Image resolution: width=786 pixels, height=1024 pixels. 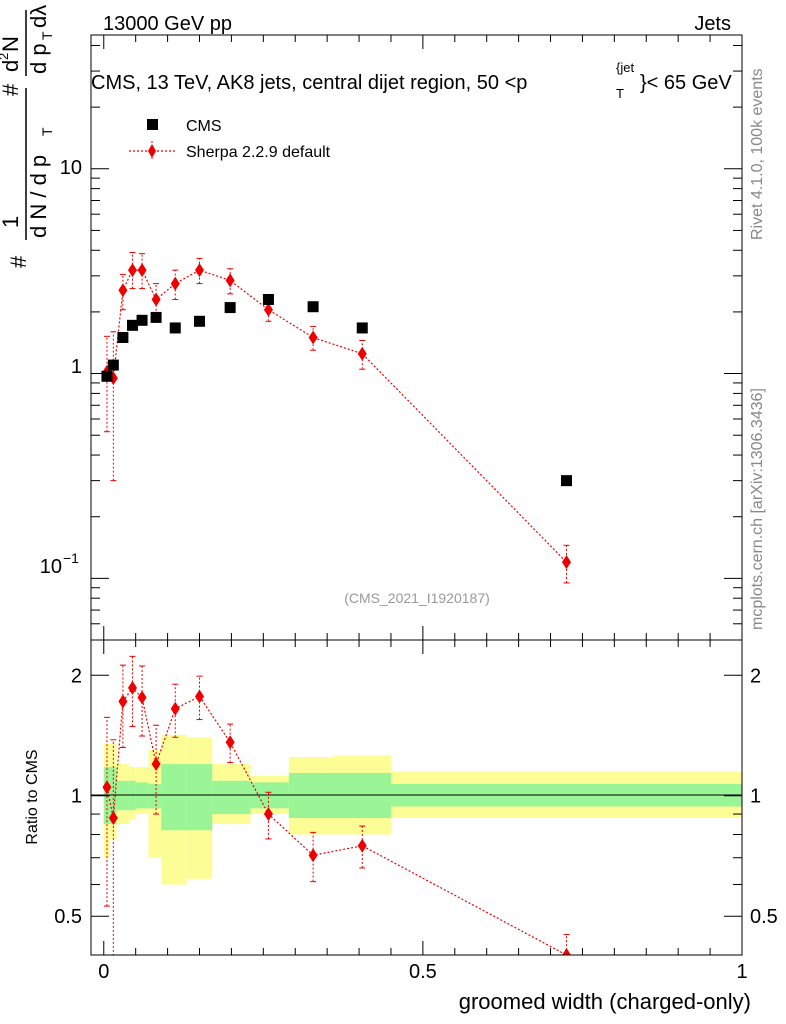 What do you see at coordinates (11, 66) in the screenshot?
I see `ylabel-d: d` at bounding box center [11, 66].